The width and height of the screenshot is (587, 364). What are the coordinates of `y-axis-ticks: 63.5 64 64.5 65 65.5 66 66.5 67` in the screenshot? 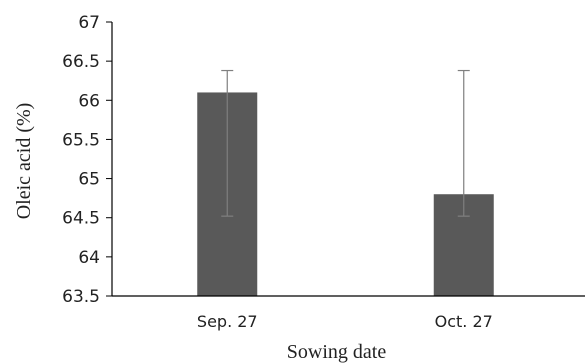 It's located at (87, 160).